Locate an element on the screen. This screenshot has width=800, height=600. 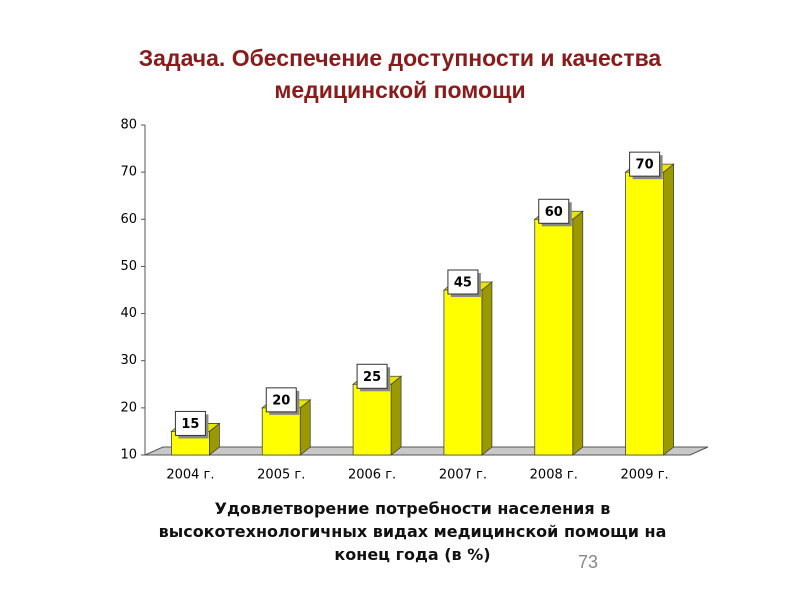
y-tick-label: 30 is located at coordinates (128, 360).